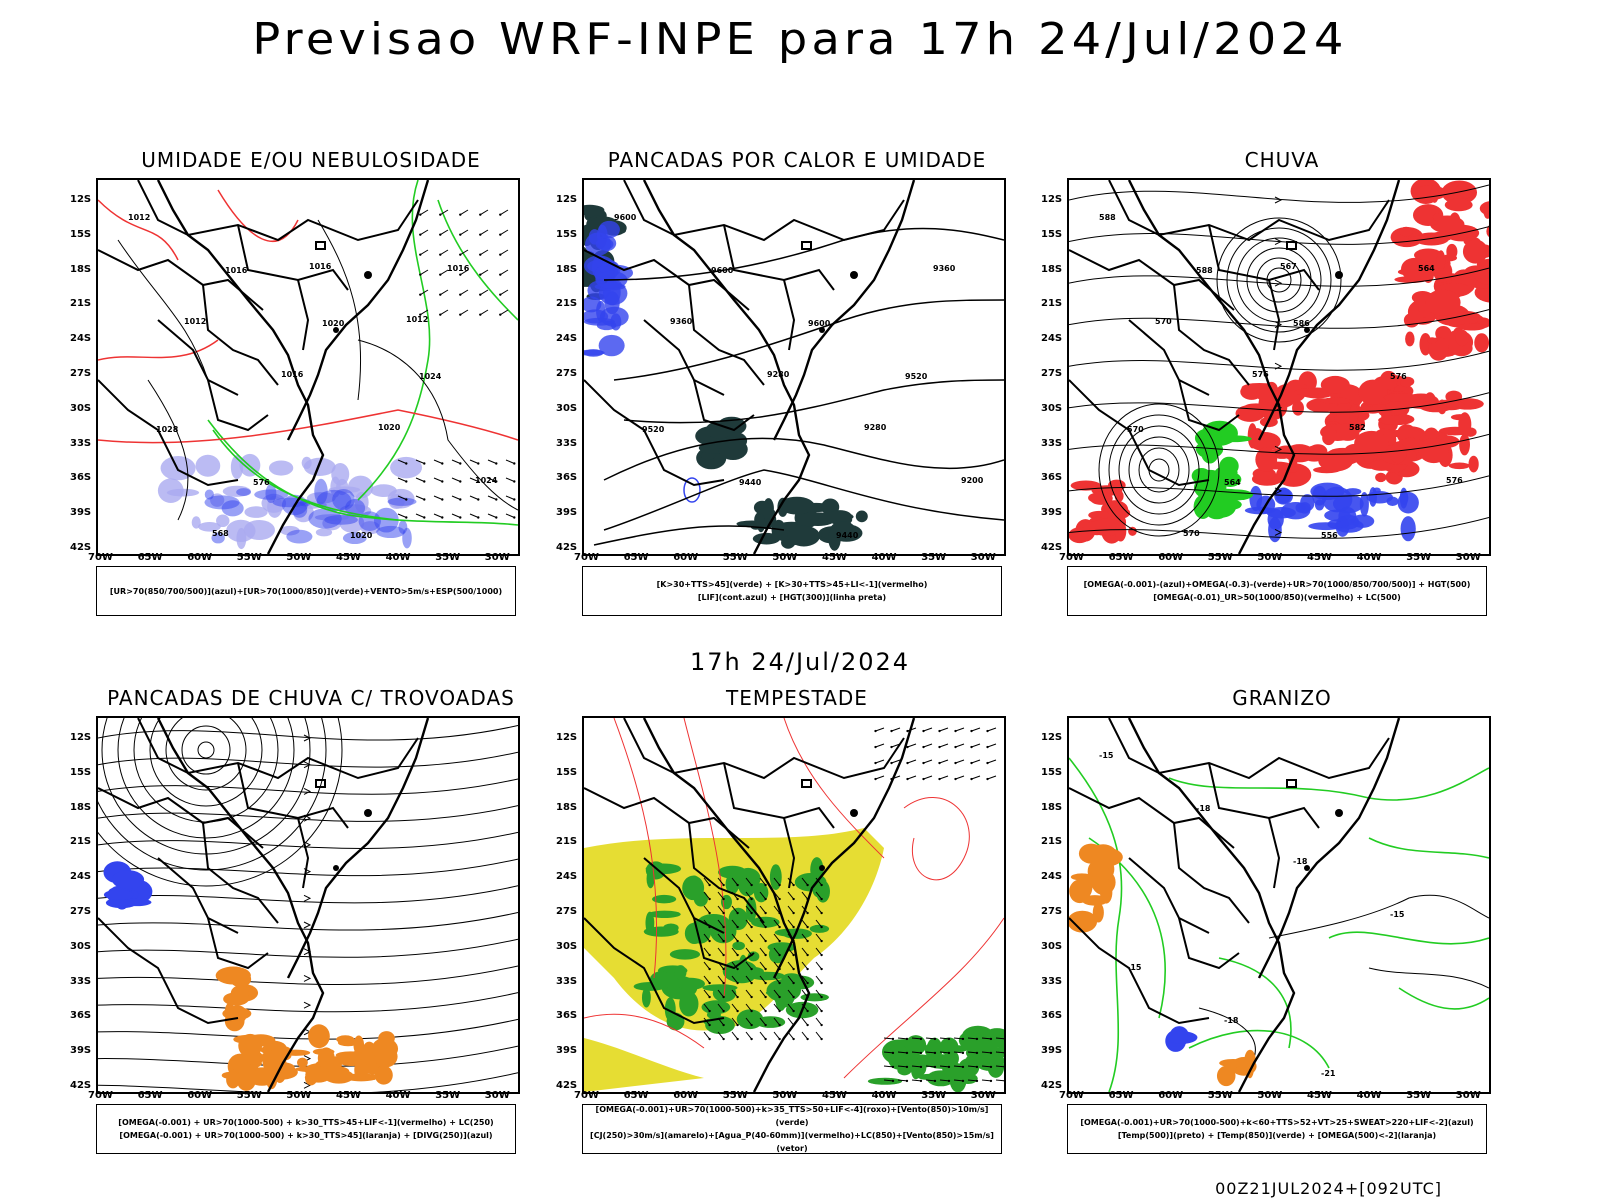 The width and height of the screenshot is (1600, 1200). Describe the element at coordinates (797, 698) in the screenshot. I see `panel-title: TEMPESTADE` at that location.